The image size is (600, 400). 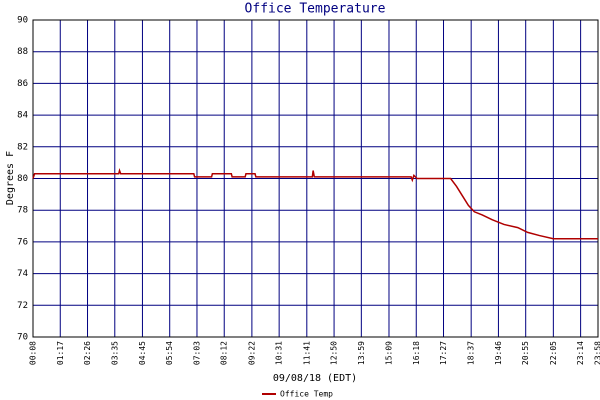 I want to click on x-tick-label: 23:58, so click(x=597, y=353).